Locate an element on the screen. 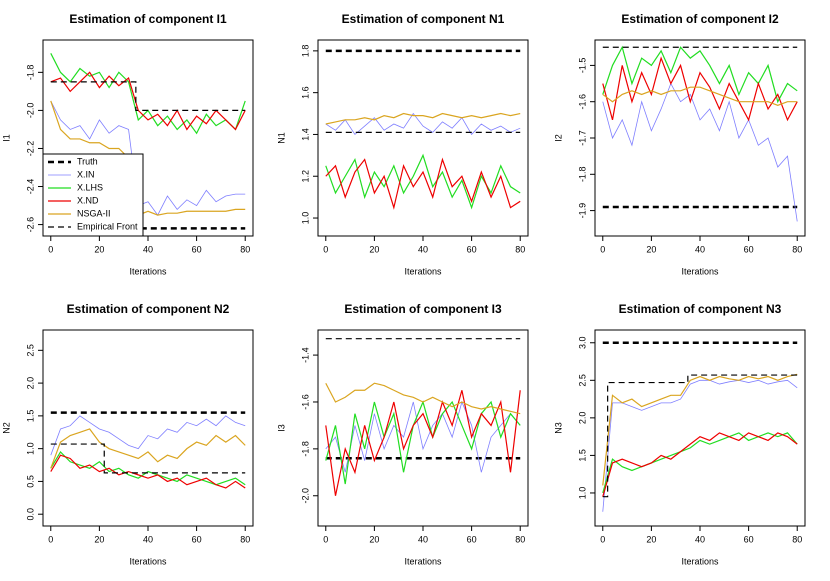  legend-label: X.LHS is located at coordinates (90, 187).